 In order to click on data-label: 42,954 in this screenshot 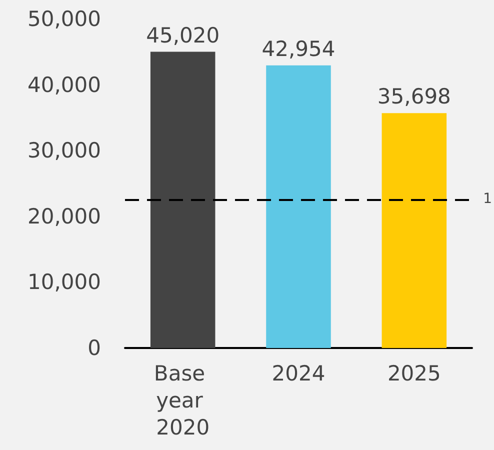, I will do `click(299, 48)`.